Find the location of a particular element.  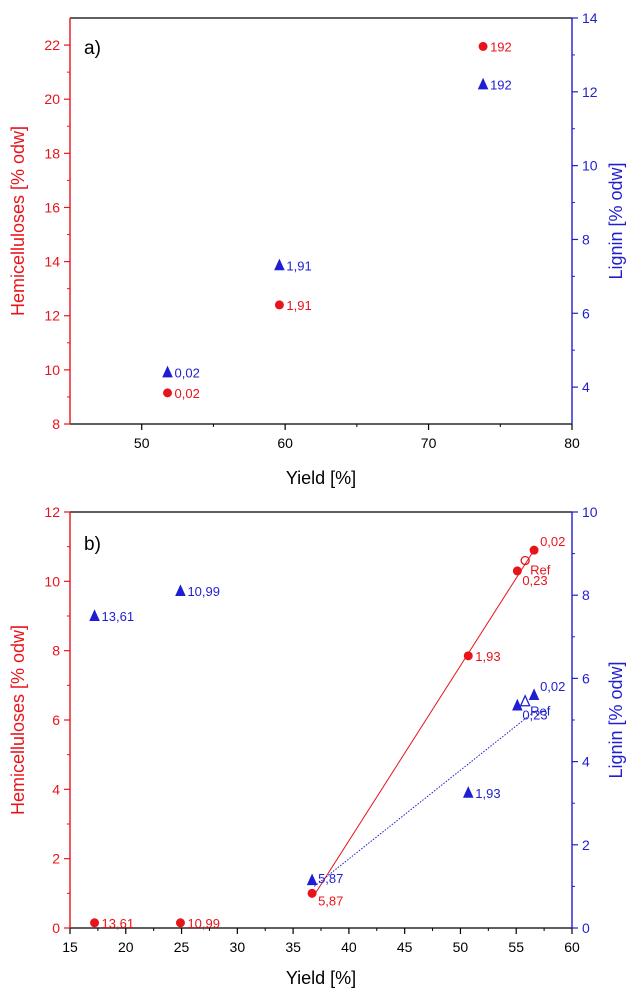

lignin-point-label: 1,93 is located at coordinates (487, 793).